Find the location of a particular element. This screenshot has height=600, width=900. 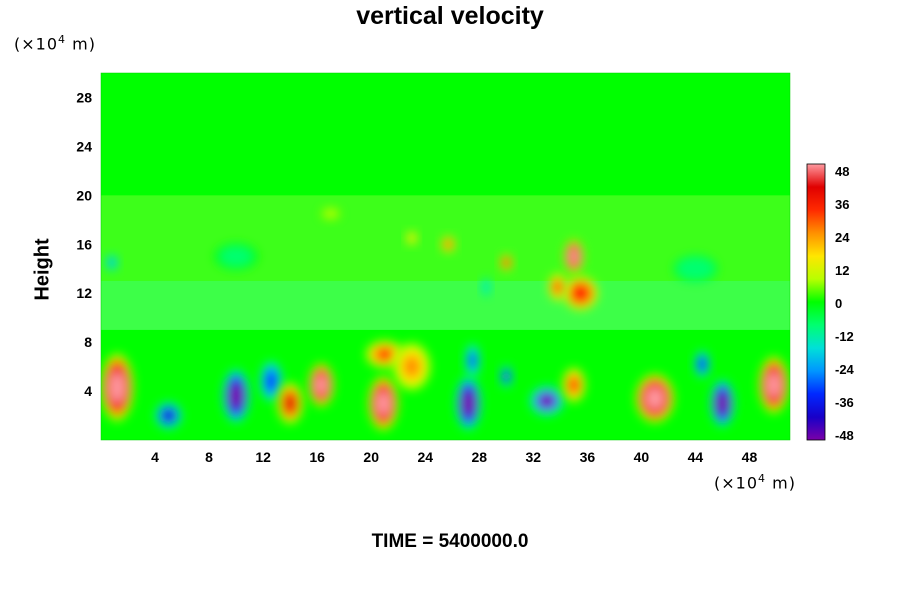

colorbar-tick-label: -12 is located at coordinates (844, 336).